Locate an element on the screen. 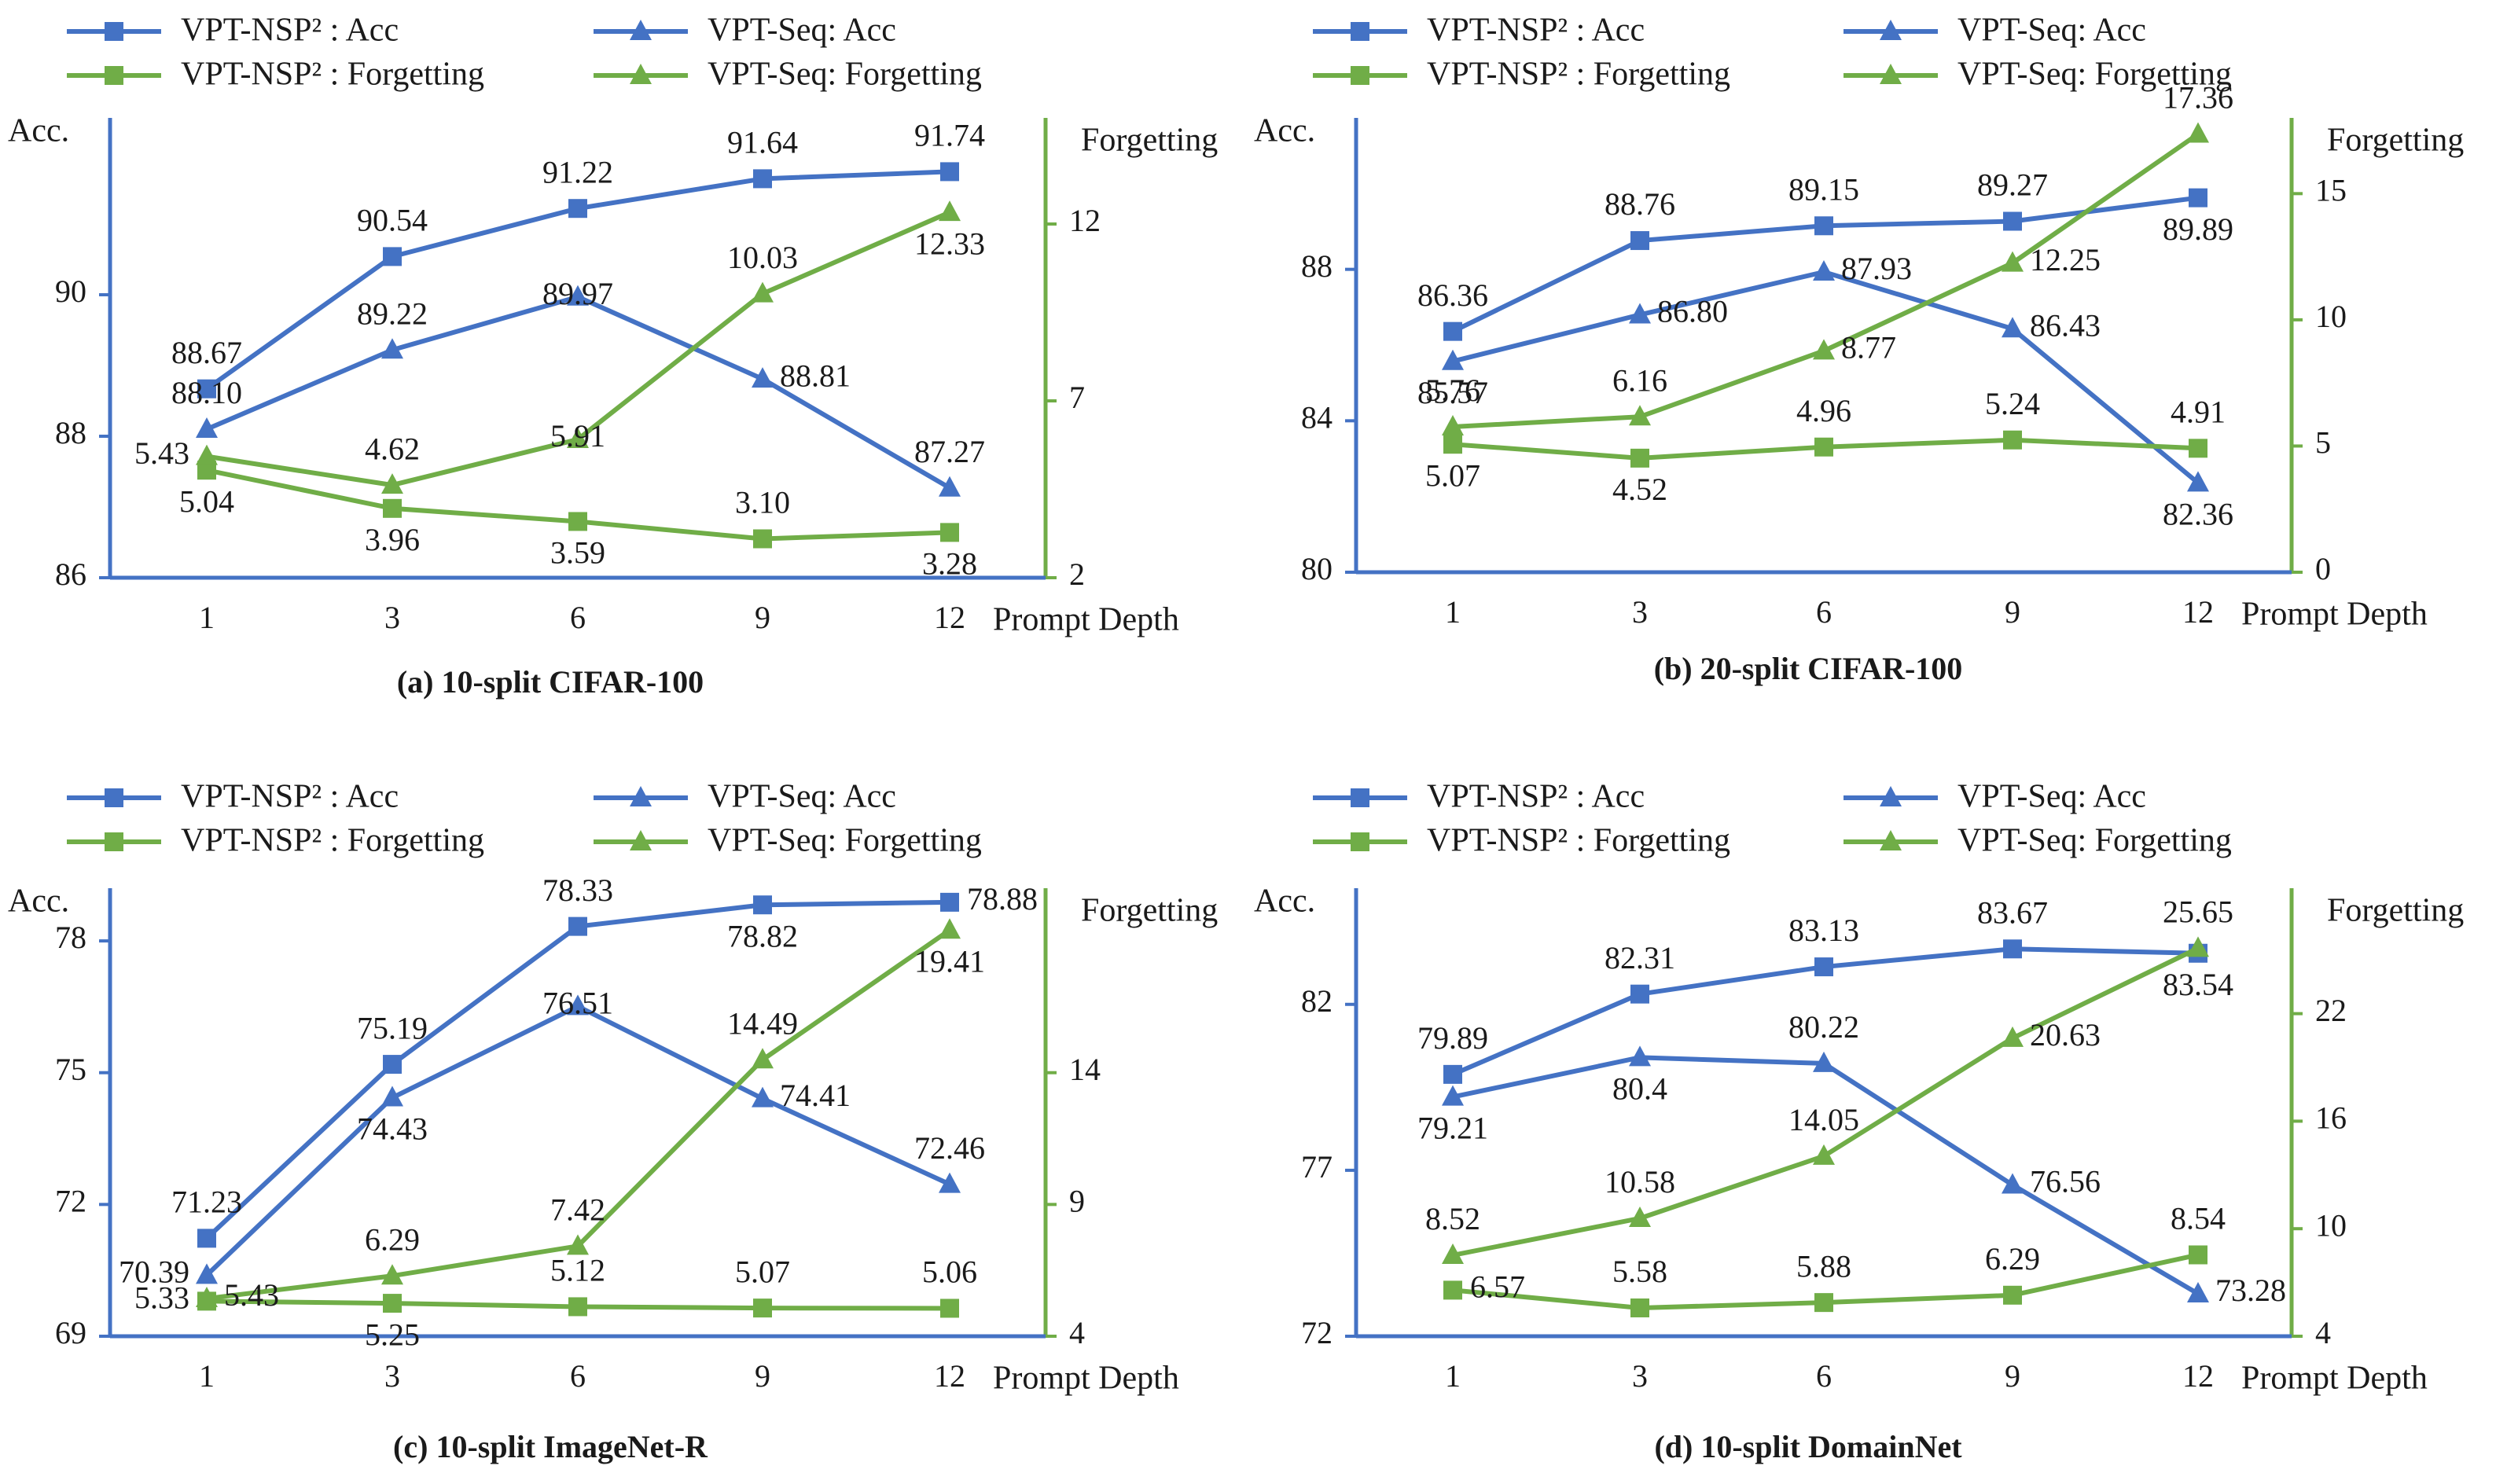 The width and height of the screenshot is (2496, 1484). data-label: 5.76 is located at coordinates (1452, 390).